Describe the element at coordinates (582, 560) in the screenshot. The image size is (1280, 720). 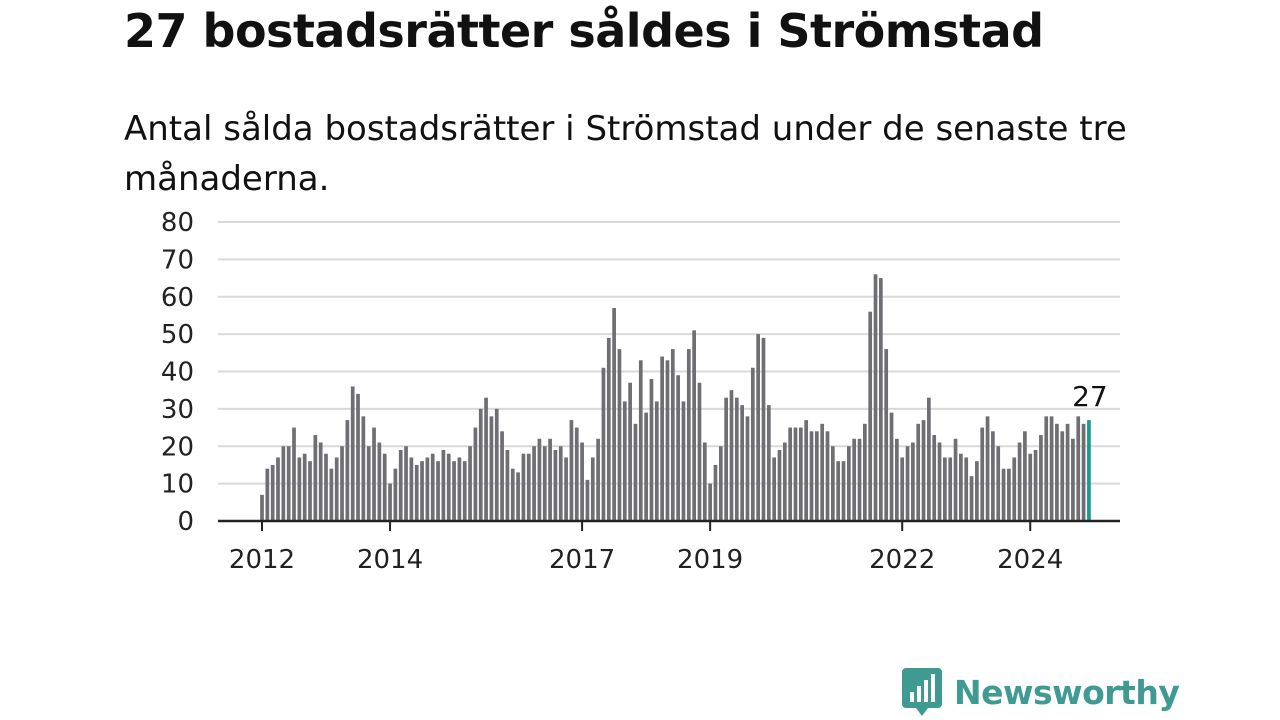
I see `x-tick-label: 2017` at that location.